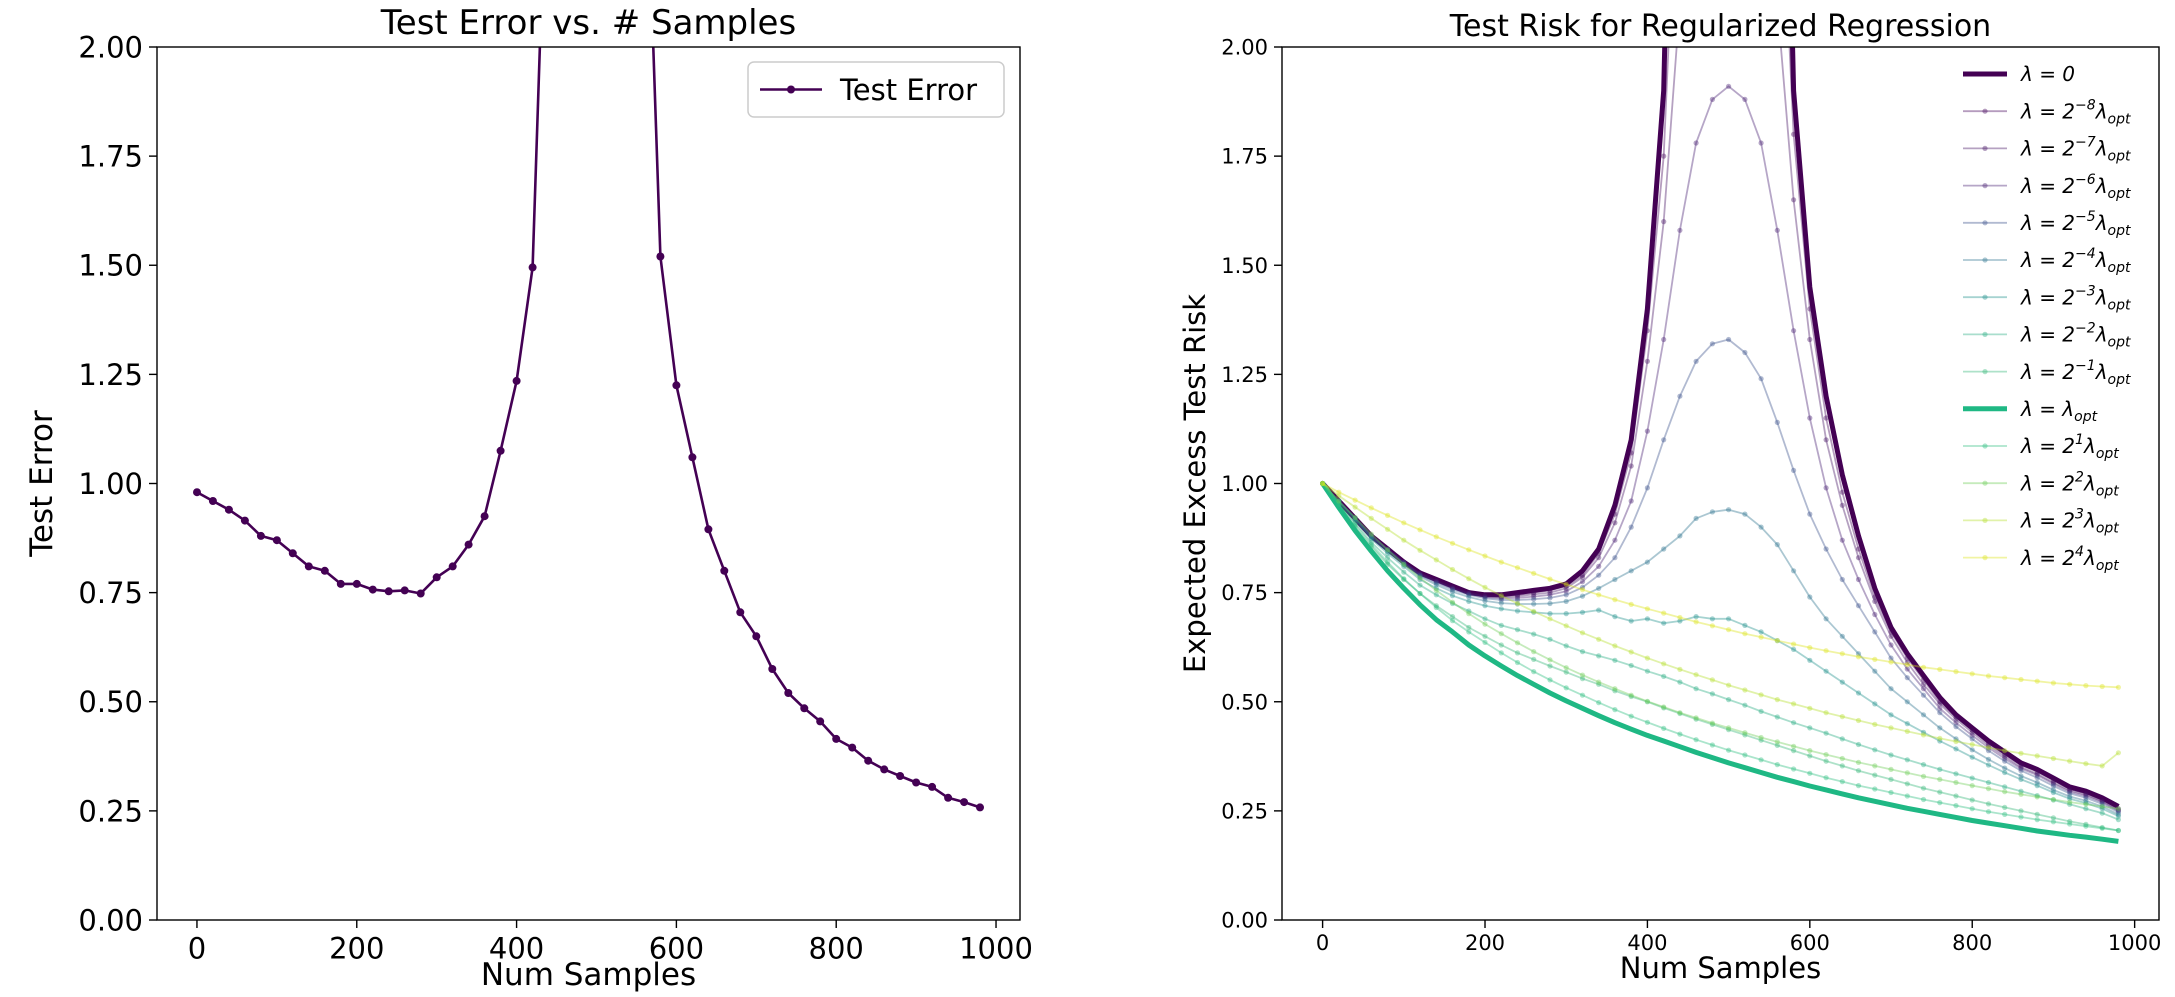 The height and width of the screenshot is (997, 2175). What do you see at coordinates (2075, 150) in the screenshot?
I see `legend-label: λ = 2−7λopt` at bounding box center [2075, 150].